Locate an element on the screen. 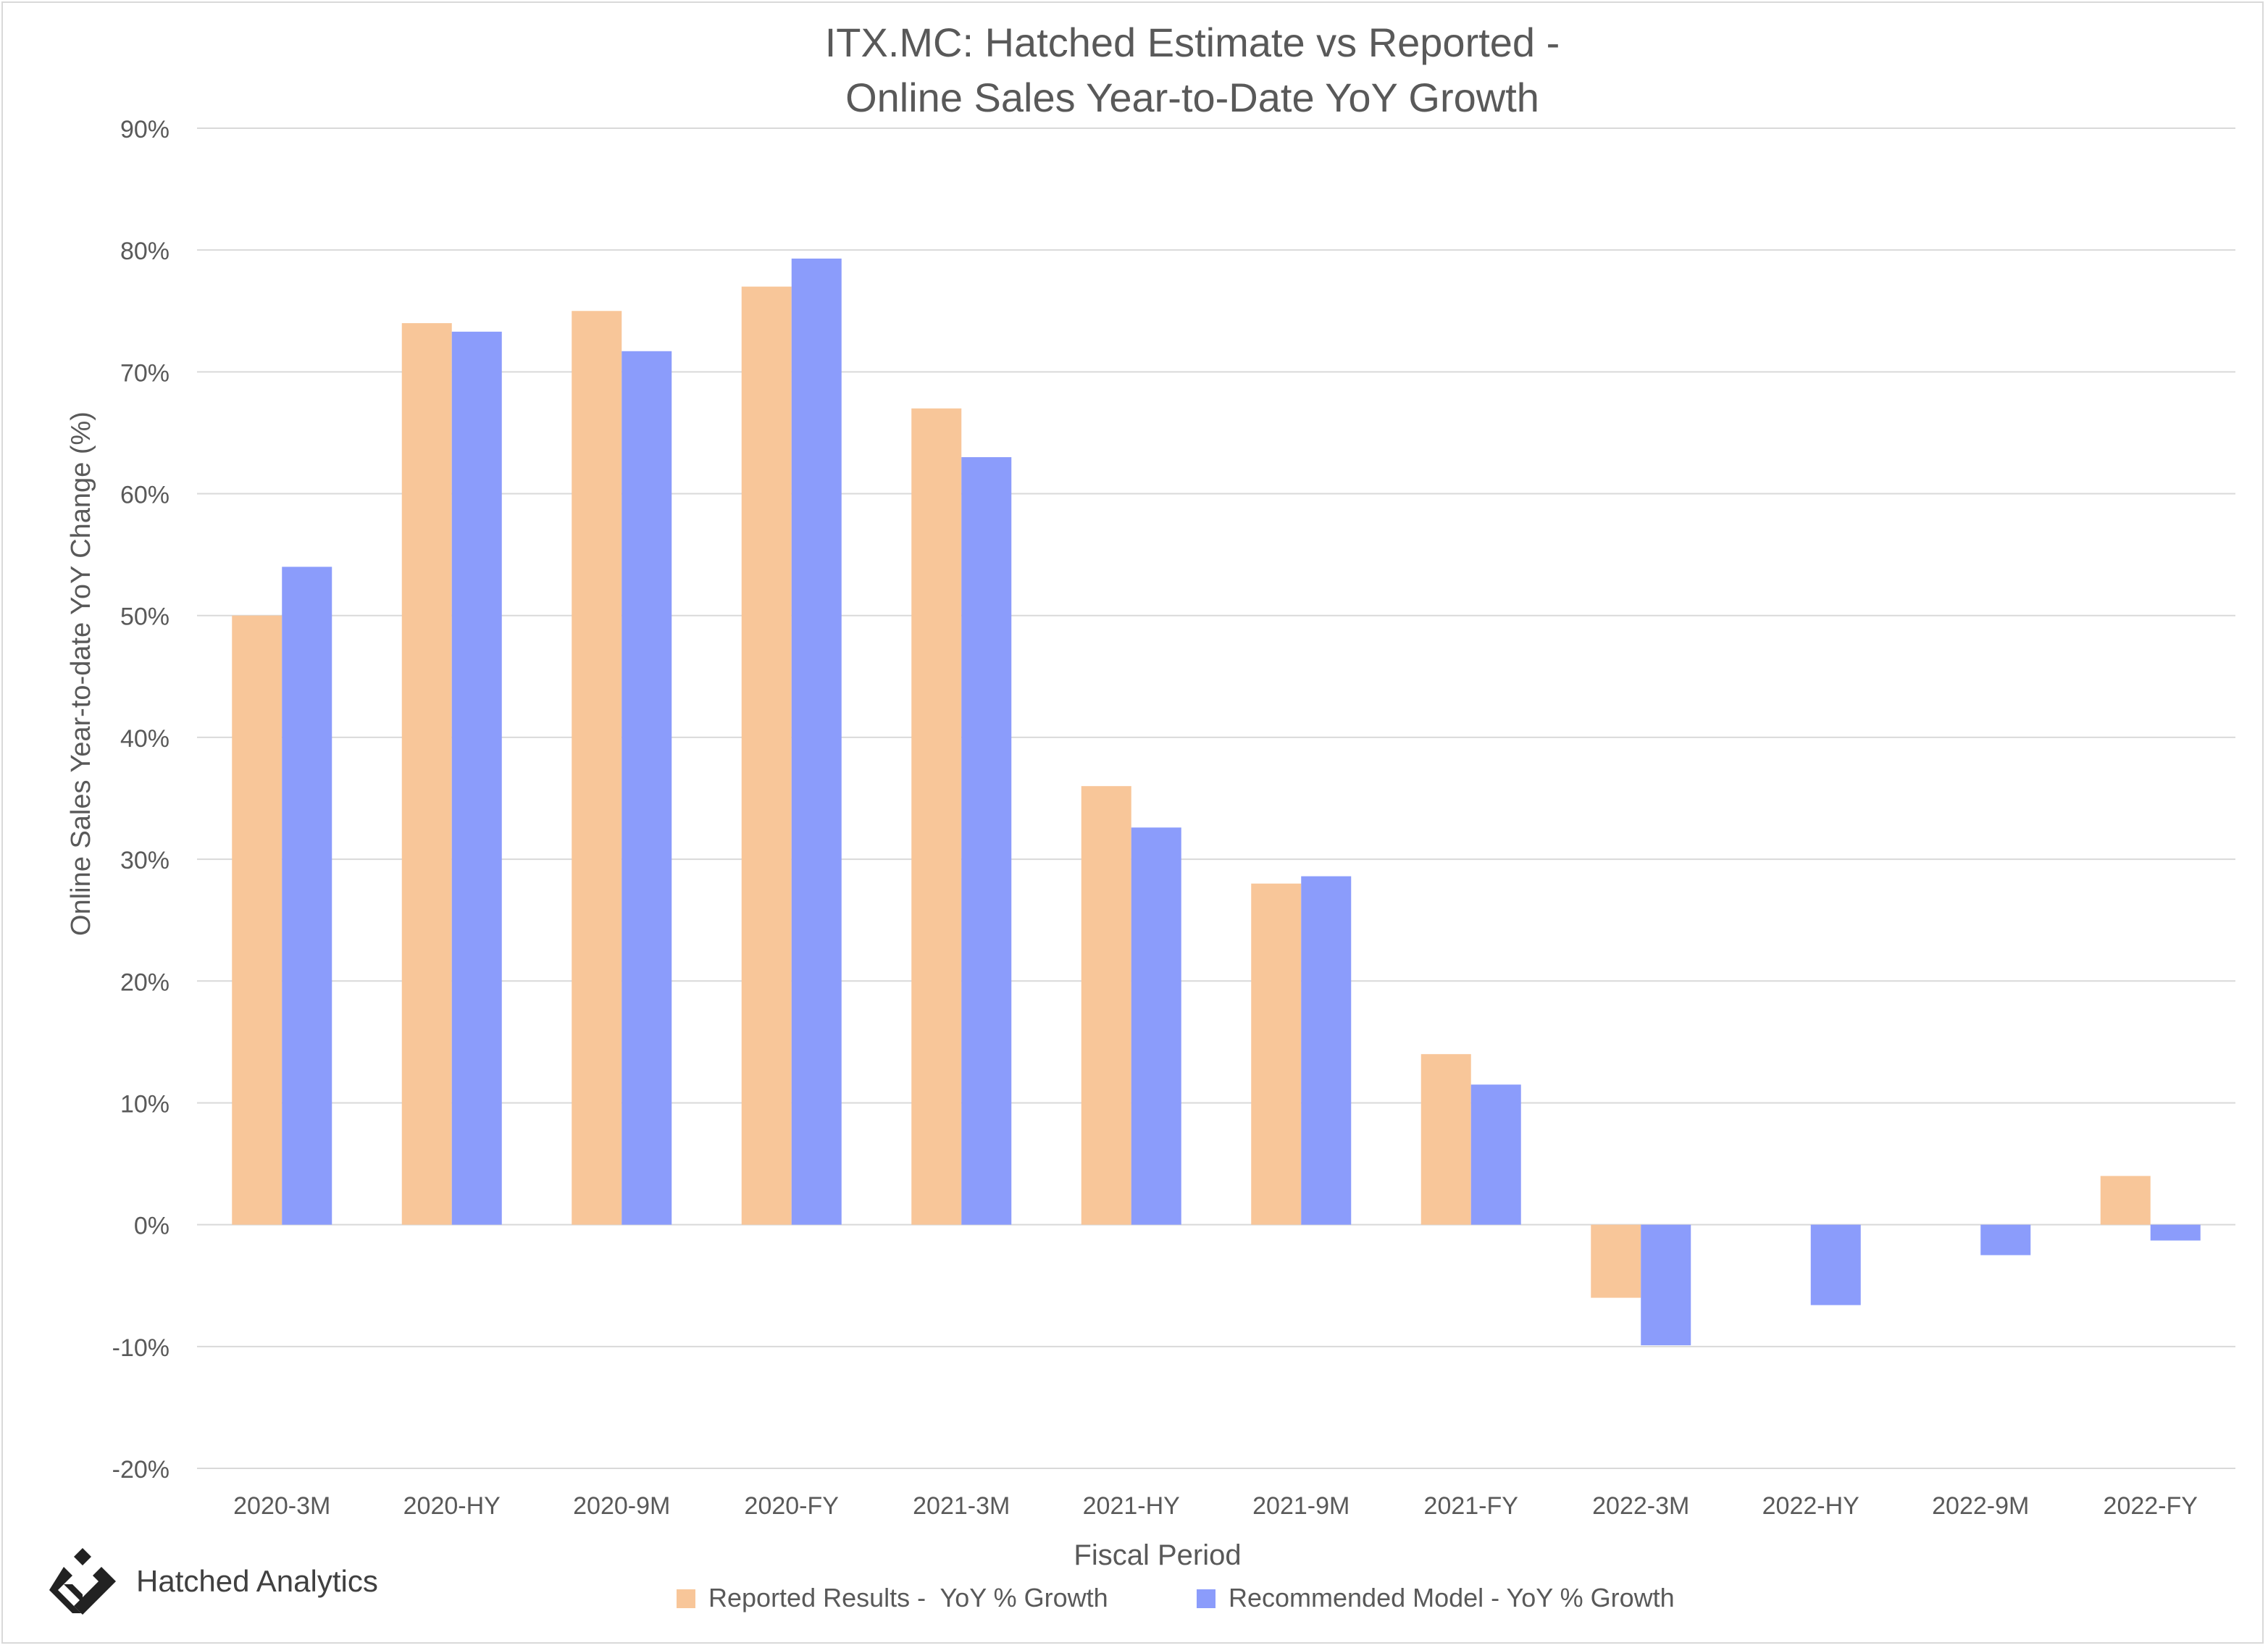  bar-reported-2021-3M is located at coordinates (937, 816).